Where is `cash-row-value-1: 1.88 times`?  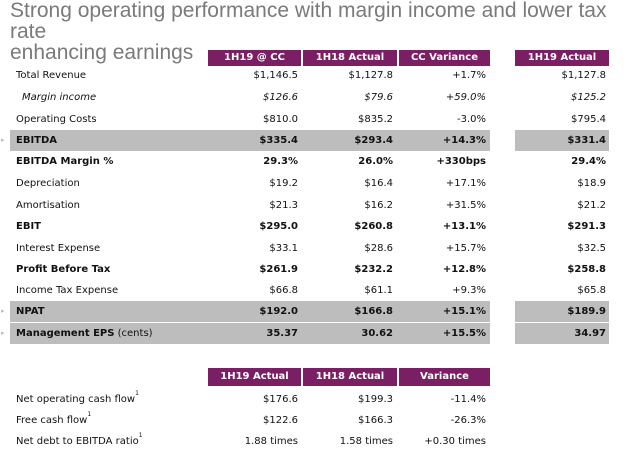 cash-row-value-1: 1.88 times is located at coordinates (271, 441).